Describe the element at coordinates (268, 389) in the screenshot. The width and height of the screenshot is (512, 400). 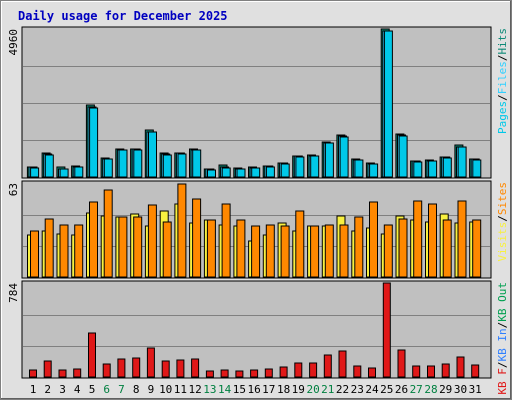
I see `x-tick-label: 17` at that location.